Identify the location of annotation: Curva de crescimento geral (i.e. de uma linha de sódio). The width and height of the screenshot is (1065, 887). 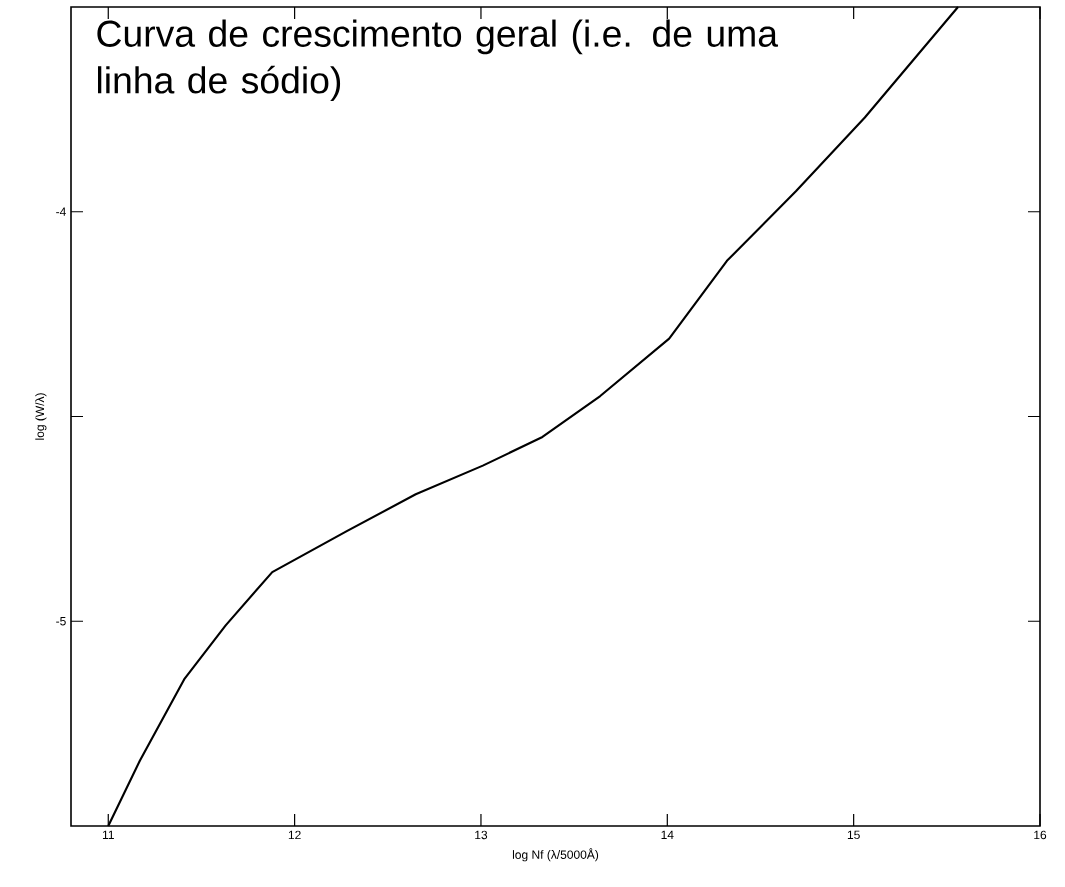
(438, 60).